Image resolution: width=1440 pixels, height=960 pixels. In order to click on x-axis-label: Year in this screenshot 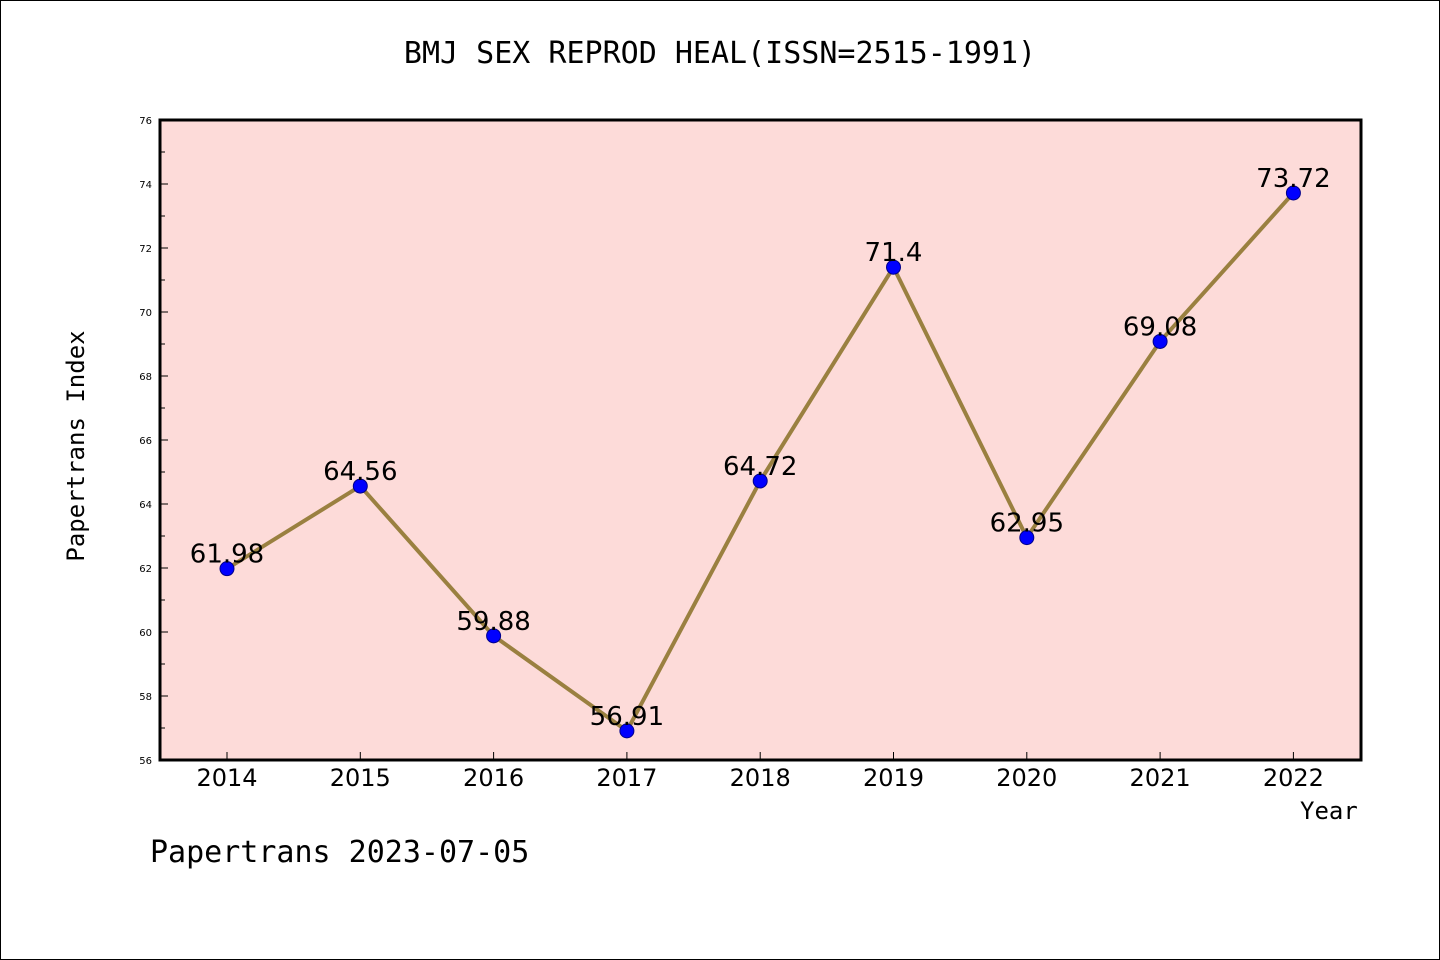, I will do `click(1329, 811)`.